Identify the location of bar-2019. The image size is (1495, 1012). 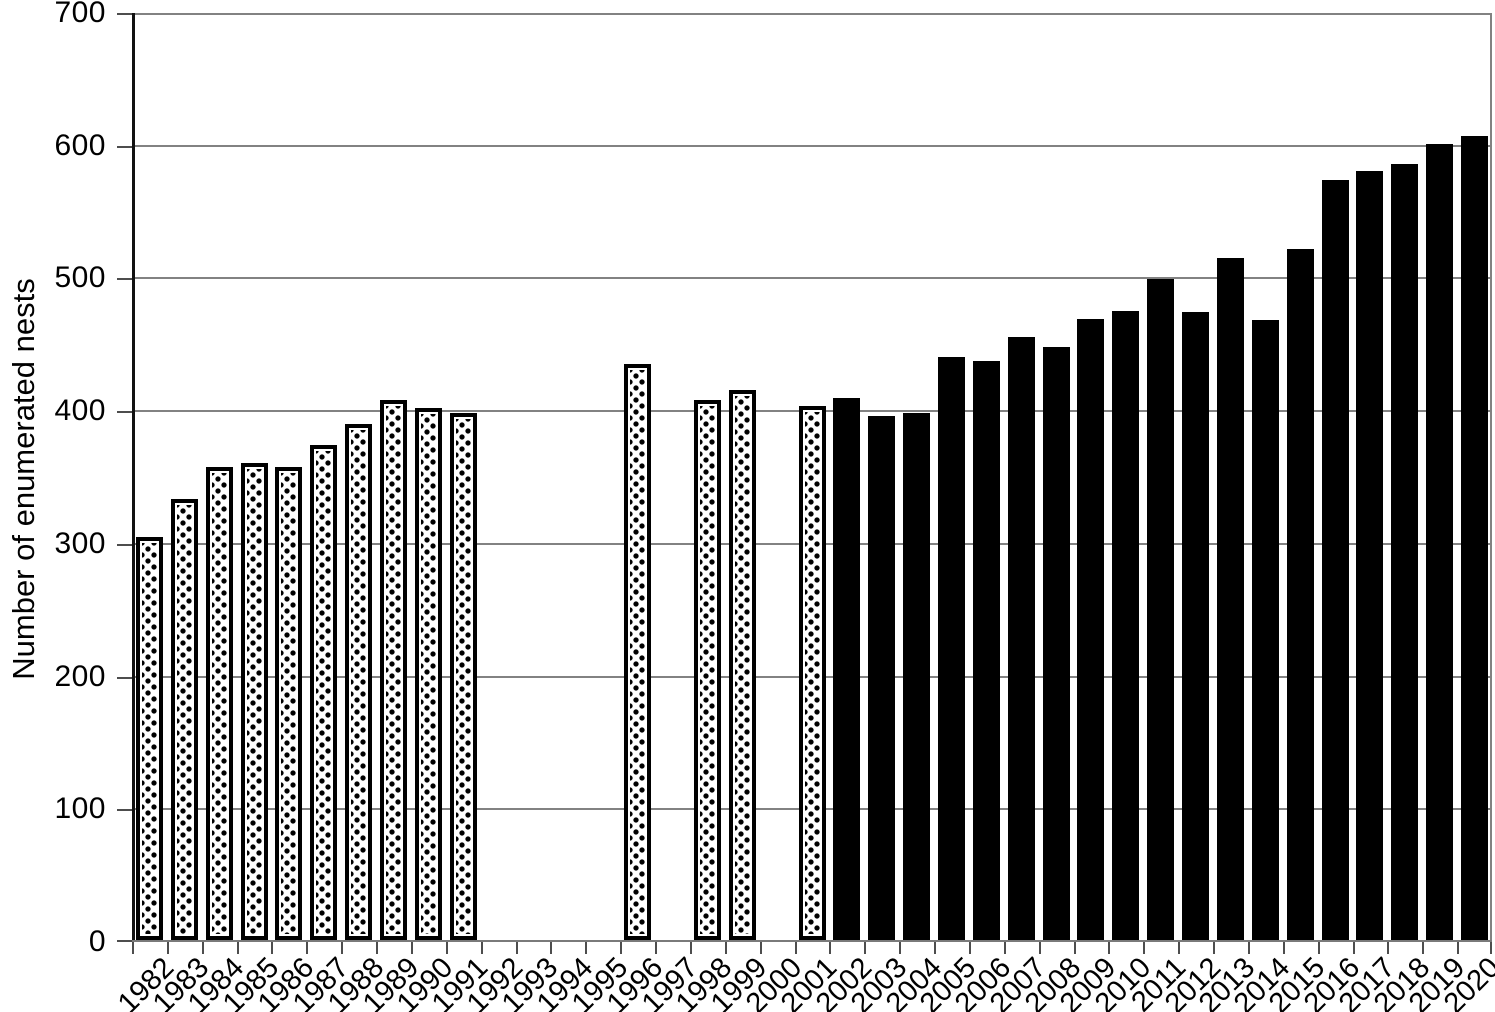
(1440, 542).